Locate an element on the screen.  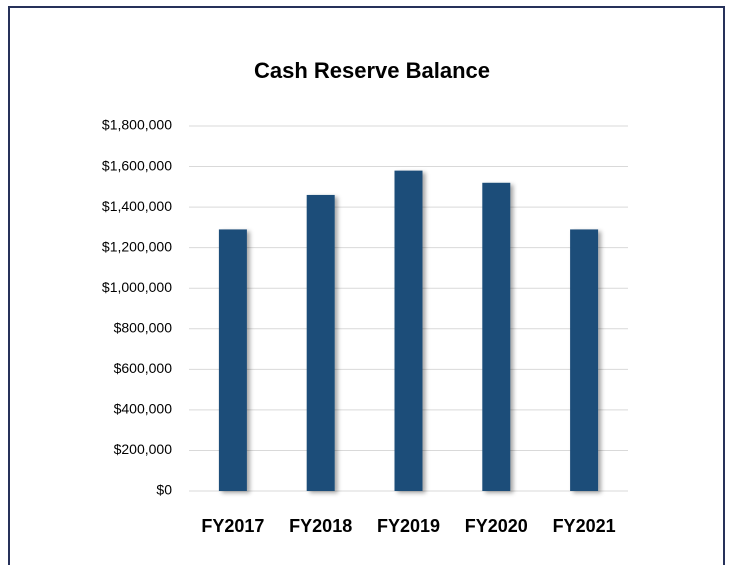
y-tick-label: $0 is located at coordinates (164, 490).